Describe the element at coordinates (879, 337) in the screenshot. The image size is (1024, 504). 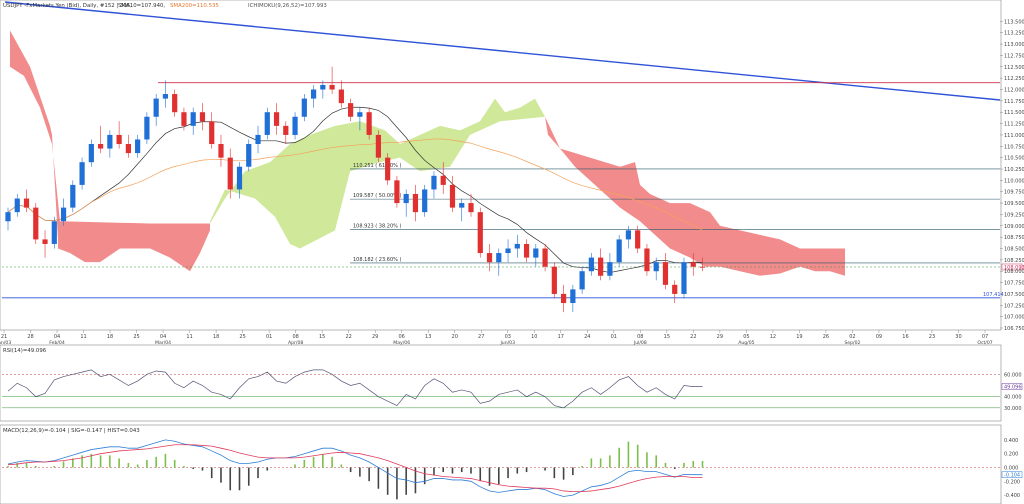
I see `x-tick-label: 09` at that location.